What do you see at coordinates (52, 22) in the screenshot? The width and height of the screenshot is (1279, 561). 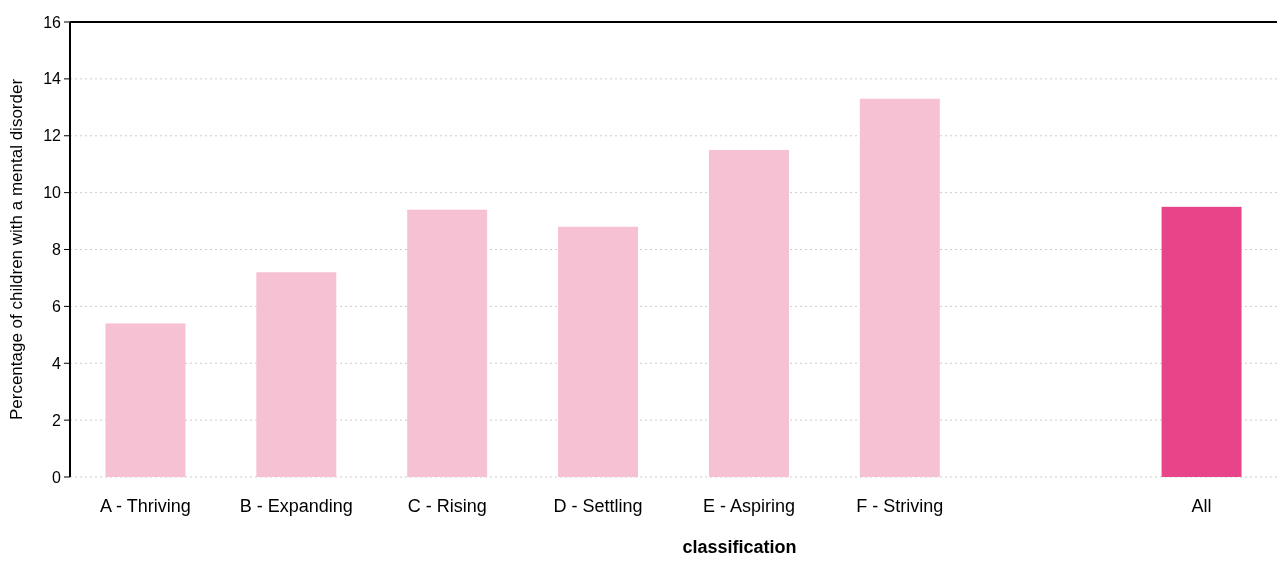 I see `y-tick-label: 16` at bounding box center [52, 22].